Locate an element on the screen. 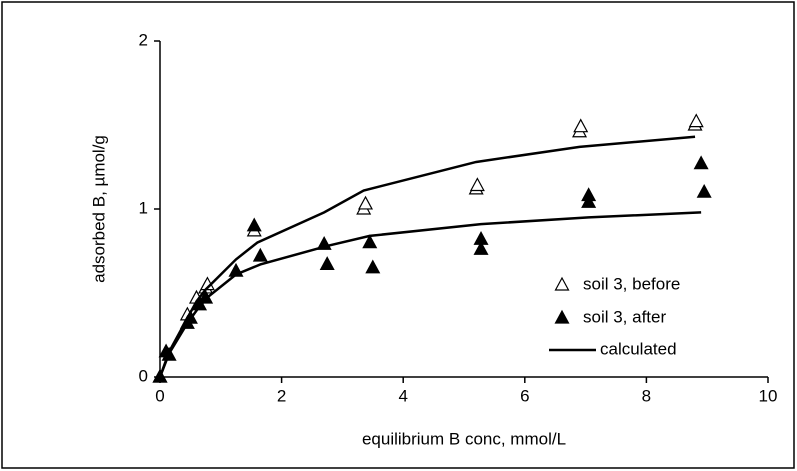  x-tick-label: 10 is located at coordinates (768, 395).